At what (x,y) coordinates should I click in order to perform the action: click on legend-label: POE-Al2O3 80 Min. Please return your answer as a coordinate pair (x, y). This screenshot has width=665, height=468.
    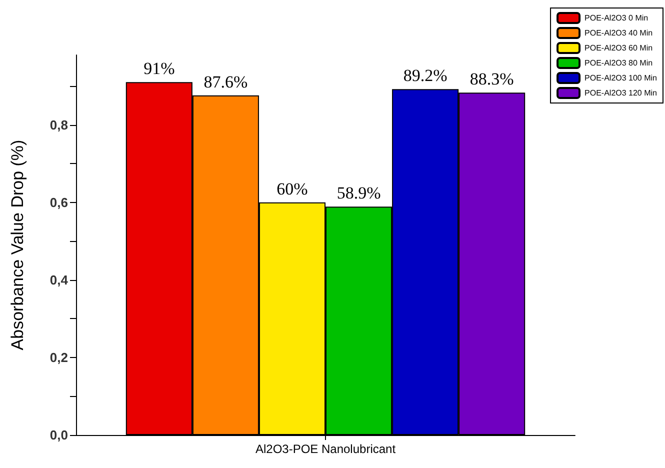
    Looking at the image, I should click on (618, 63).